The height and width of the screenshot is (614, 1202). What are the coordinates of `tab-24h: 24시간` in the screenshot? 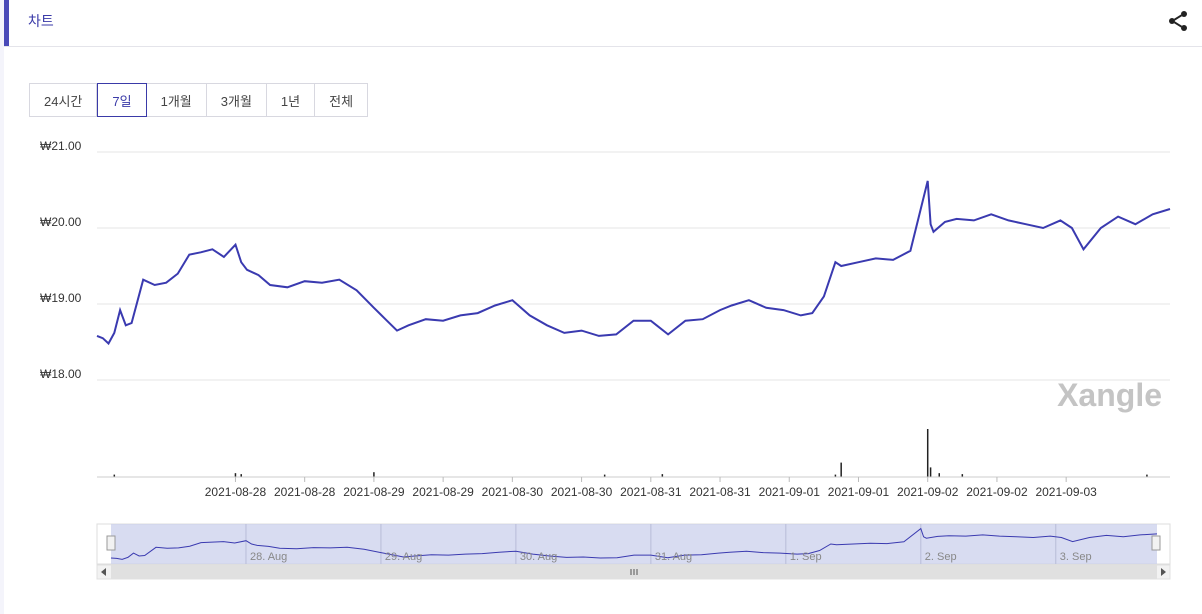 It's located at (63, 100).